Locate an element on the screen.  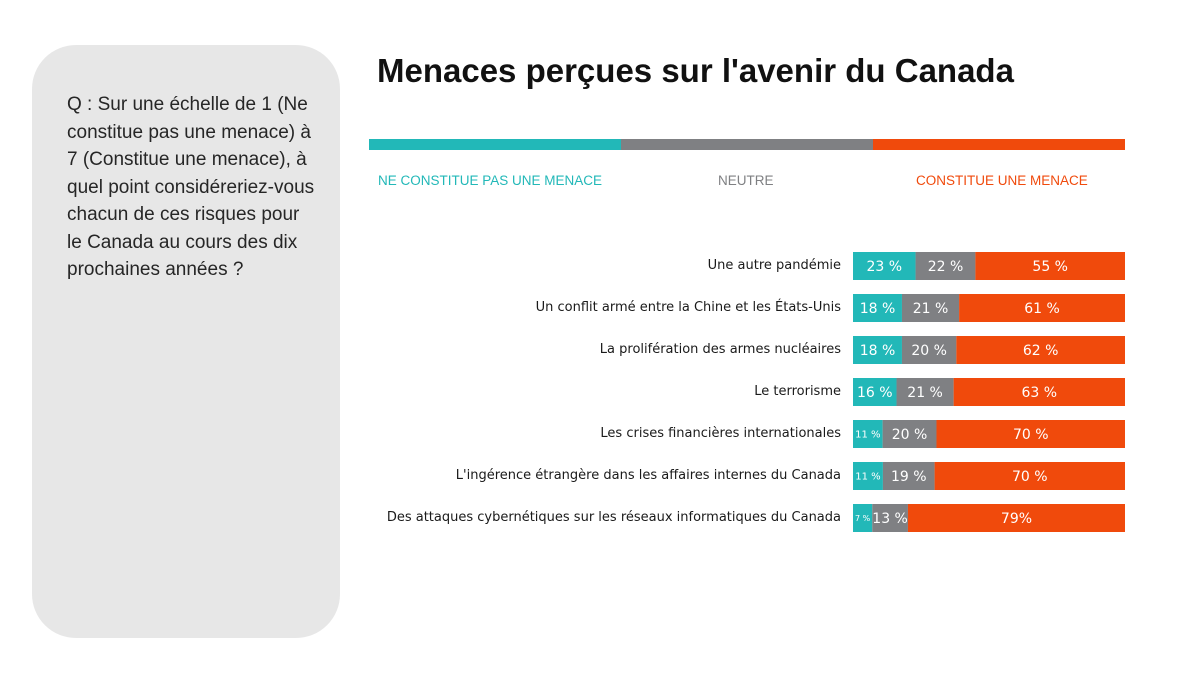
category-label: Le terrorisme is located at coordinates (797, 391).